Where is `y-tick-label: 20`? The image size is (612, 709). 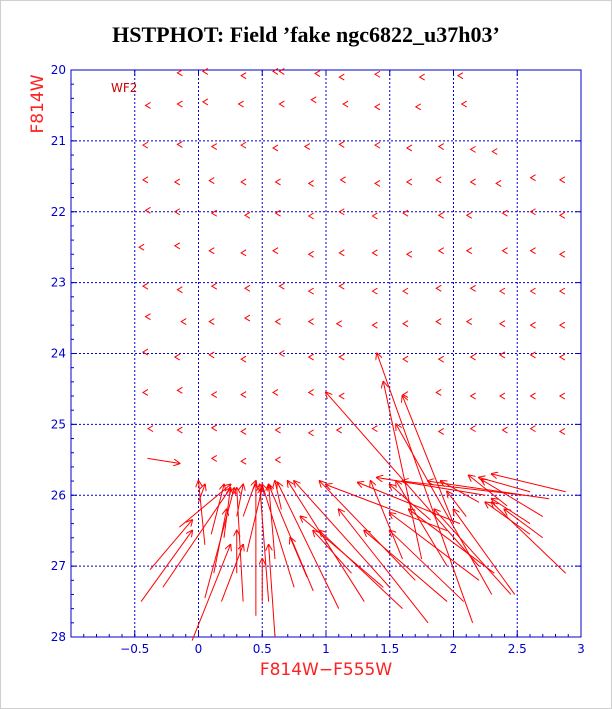 y-tick-label: 20 is located at coordinates (58, 70).